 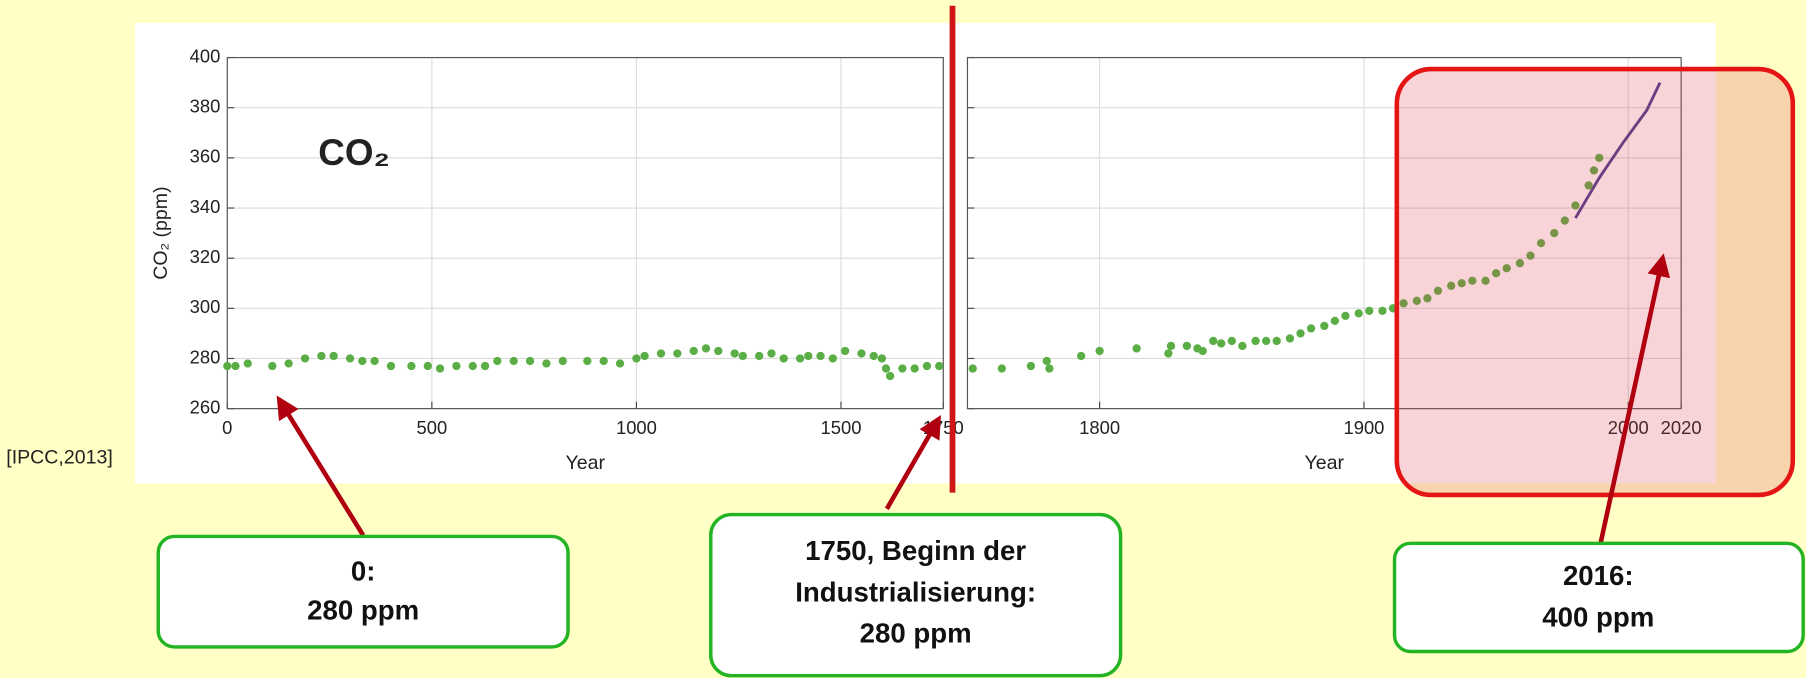 What do you see at coordinates (1325, 463) in the screenshot?
I see `x-axis-title: Year` at bounding box center [1325, 463].